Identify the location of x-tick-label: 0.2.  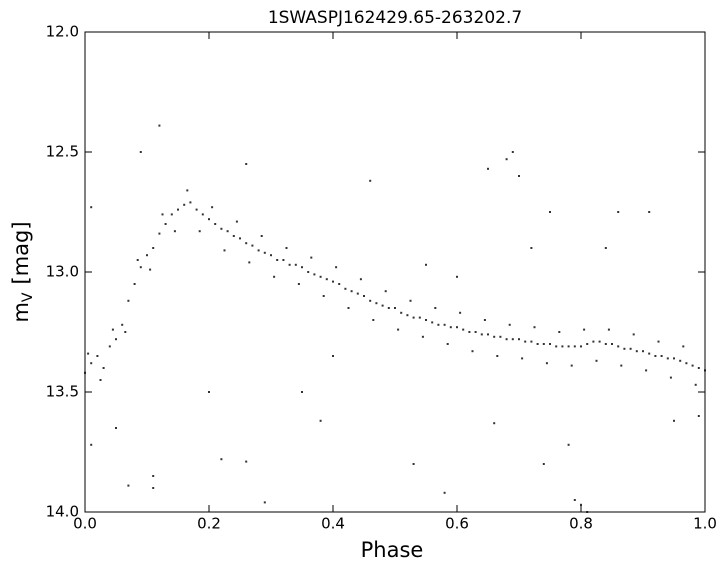
(209, 524).